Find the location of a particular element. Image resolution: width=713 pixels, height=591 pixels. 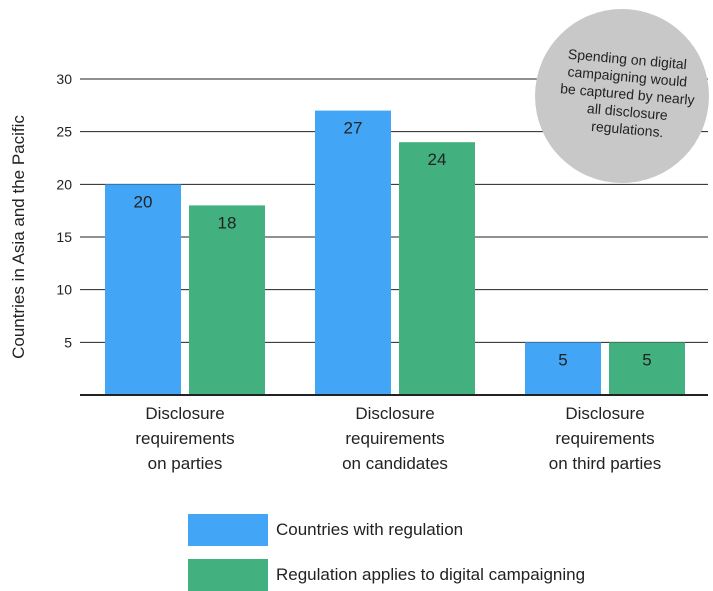

legend-swatch-countries-with-regulation is located at coordinates (228, 530).